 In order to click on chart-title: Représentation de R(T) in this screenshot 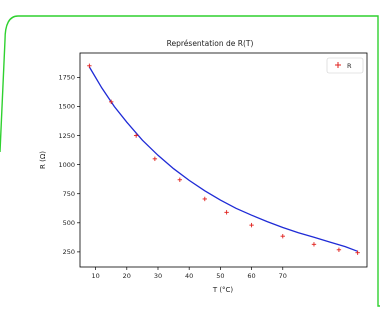, I will do `click(210, 43)`.